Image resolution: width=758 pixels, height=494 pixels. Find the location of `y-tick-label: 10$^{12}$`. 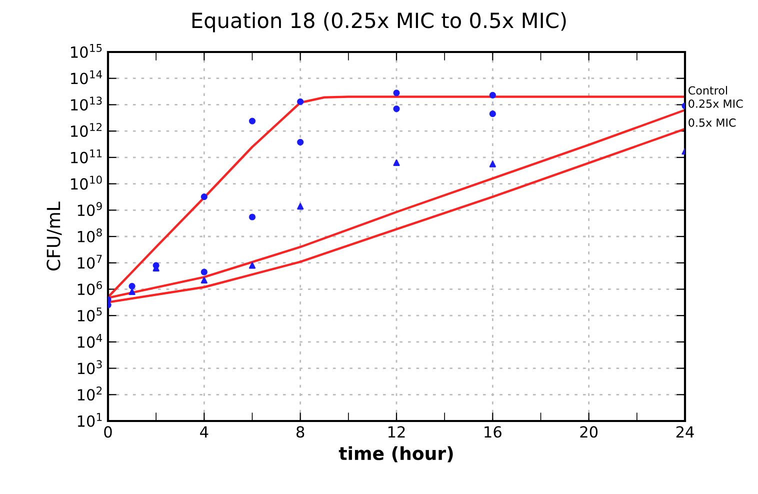

y-tick-label: 10$^{12}$ is located at coordinates (86, 129).